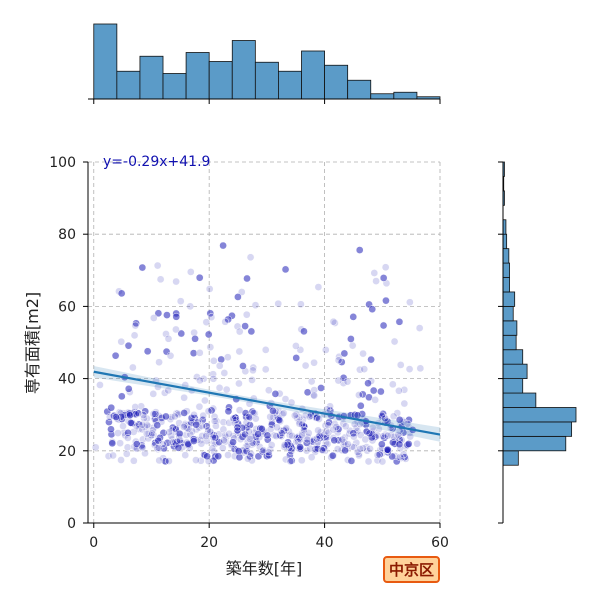  Describe the element at coordinates (156, 162) in the screenshot. I see `regression-equation: y=-0.29x+41.9` at that location.